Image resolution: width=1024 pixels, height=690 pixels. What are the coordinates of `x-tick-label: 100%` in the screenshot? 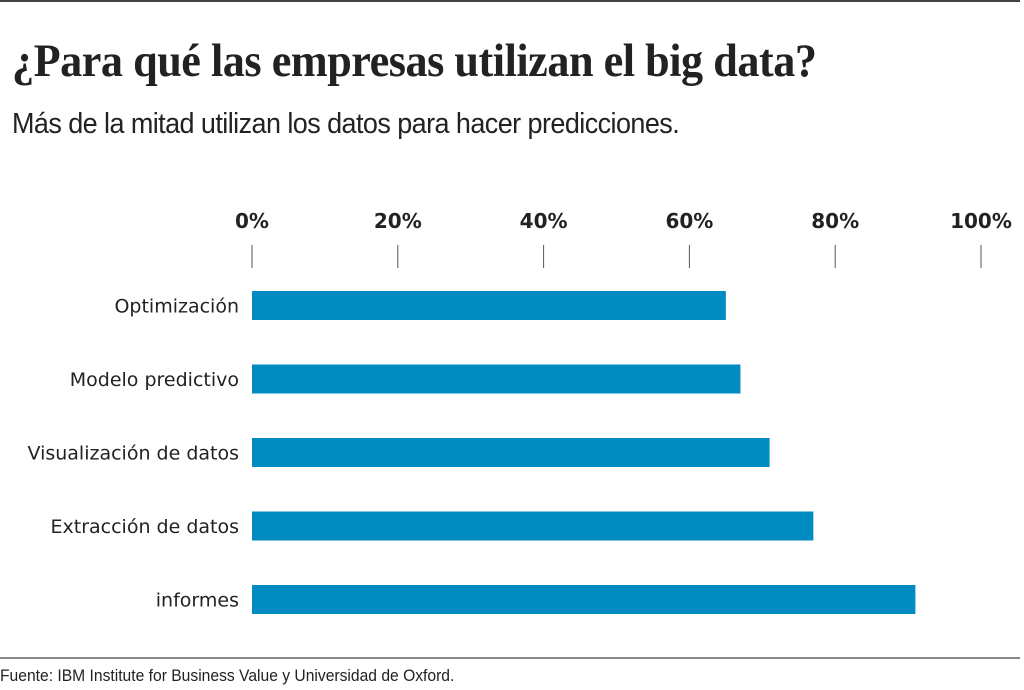 It's located at (981, 221).